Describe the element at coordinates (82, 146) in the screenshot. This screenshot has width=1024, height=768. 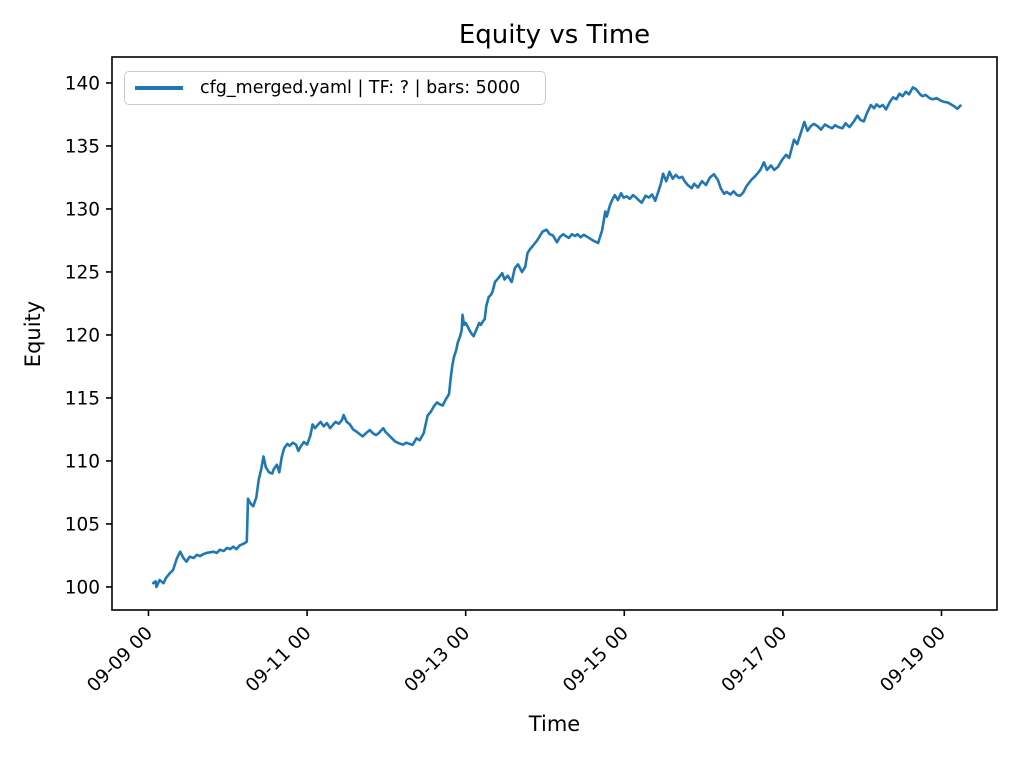
I see `y-tick-label: 135` at that location.